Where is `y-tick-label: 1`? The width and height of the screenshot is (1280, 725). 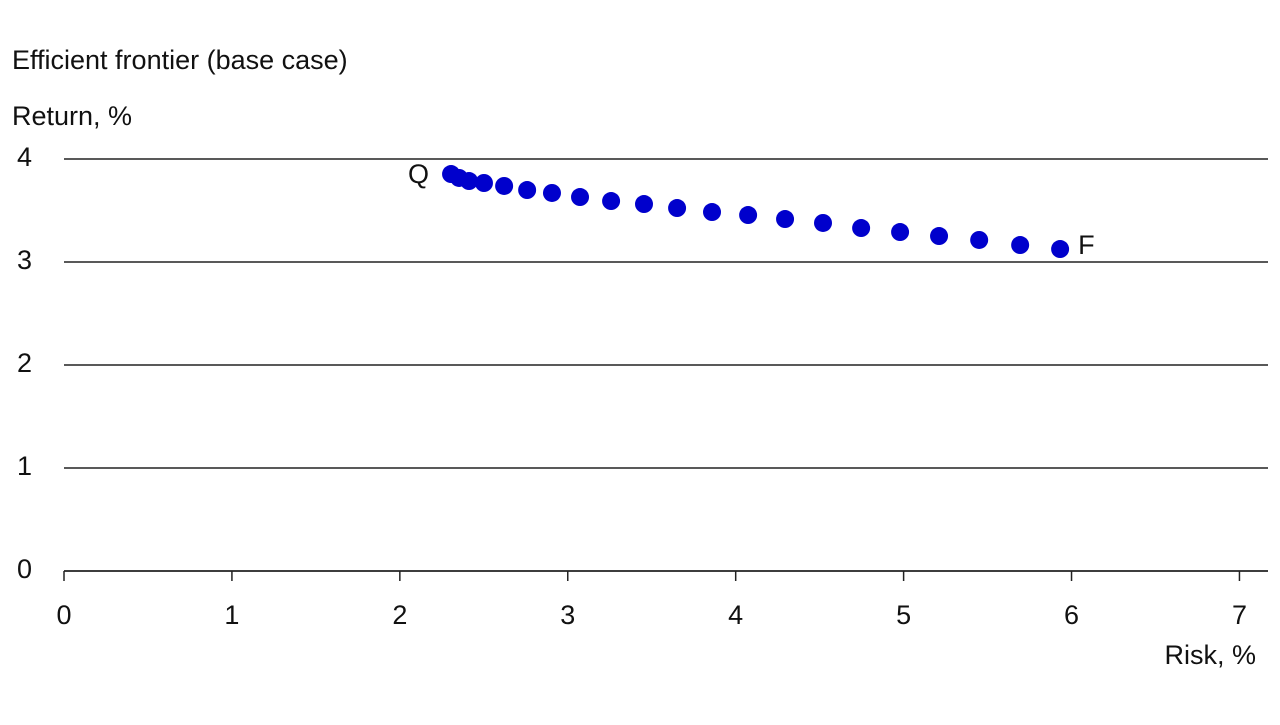 y-tick-label: 1 is located at coordinates (24, 466).